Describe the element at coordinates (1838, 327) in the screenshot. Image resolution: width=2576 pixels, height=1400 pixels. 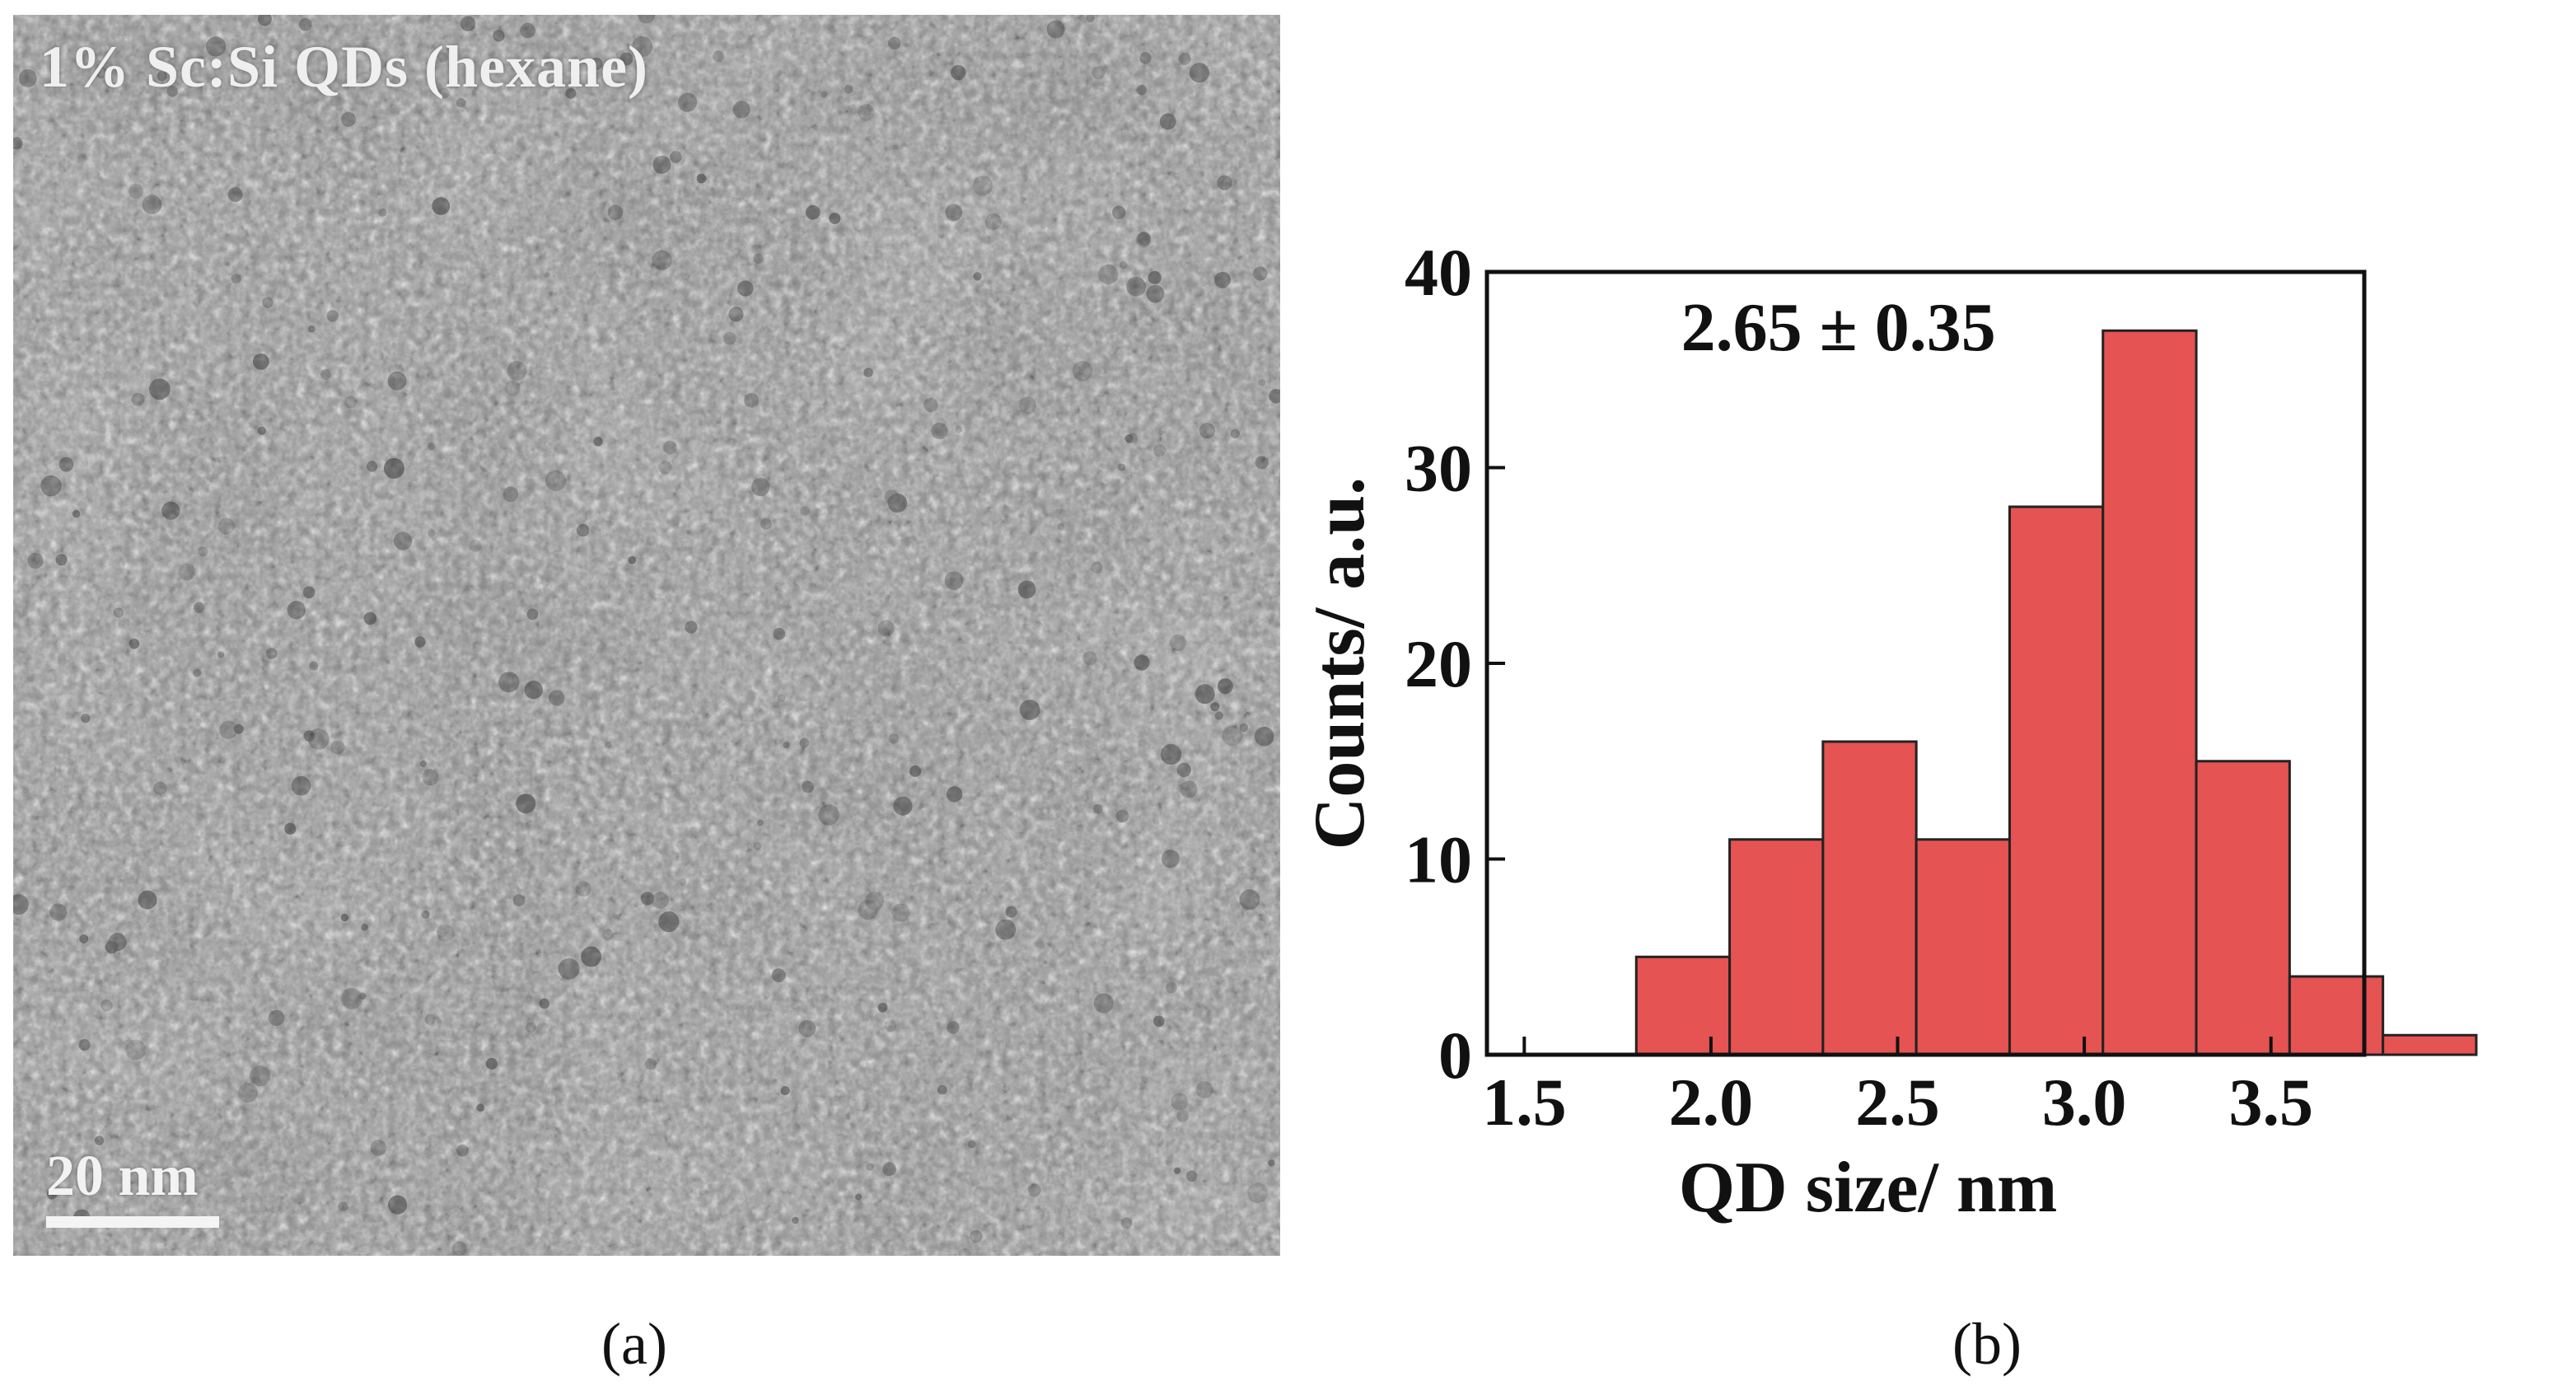
I see `size-annotation: 2.65 ± 0.35` at that location.